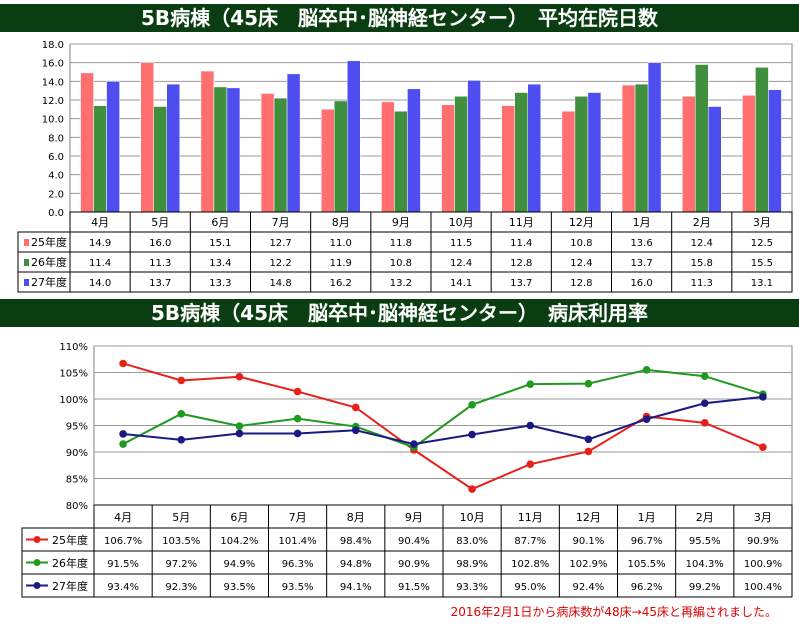 The image size is (799, 627). I want to click on data-label: 96.7%, so click(647, 541).